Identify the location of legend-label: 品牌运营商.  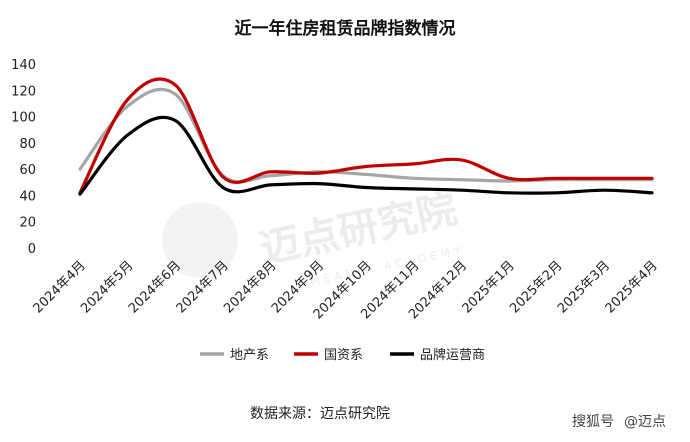
(452, 355).